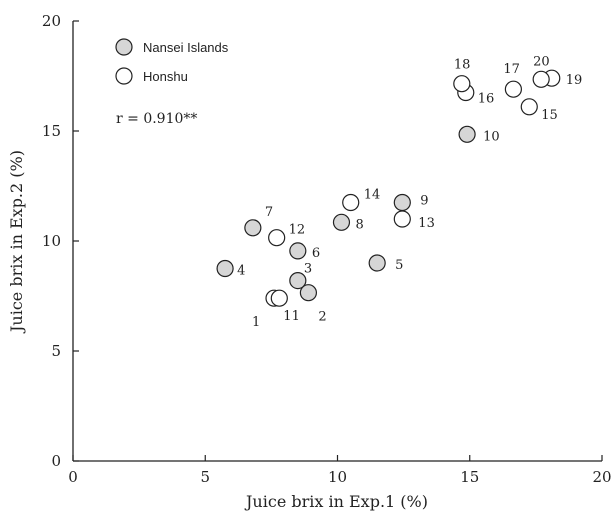 The height and width of the screenshot is (516, 613). What do you see at coordinates (541, 61) in the screenshot?
I see `point-label-20: 20` at bounding box center [541, 61].